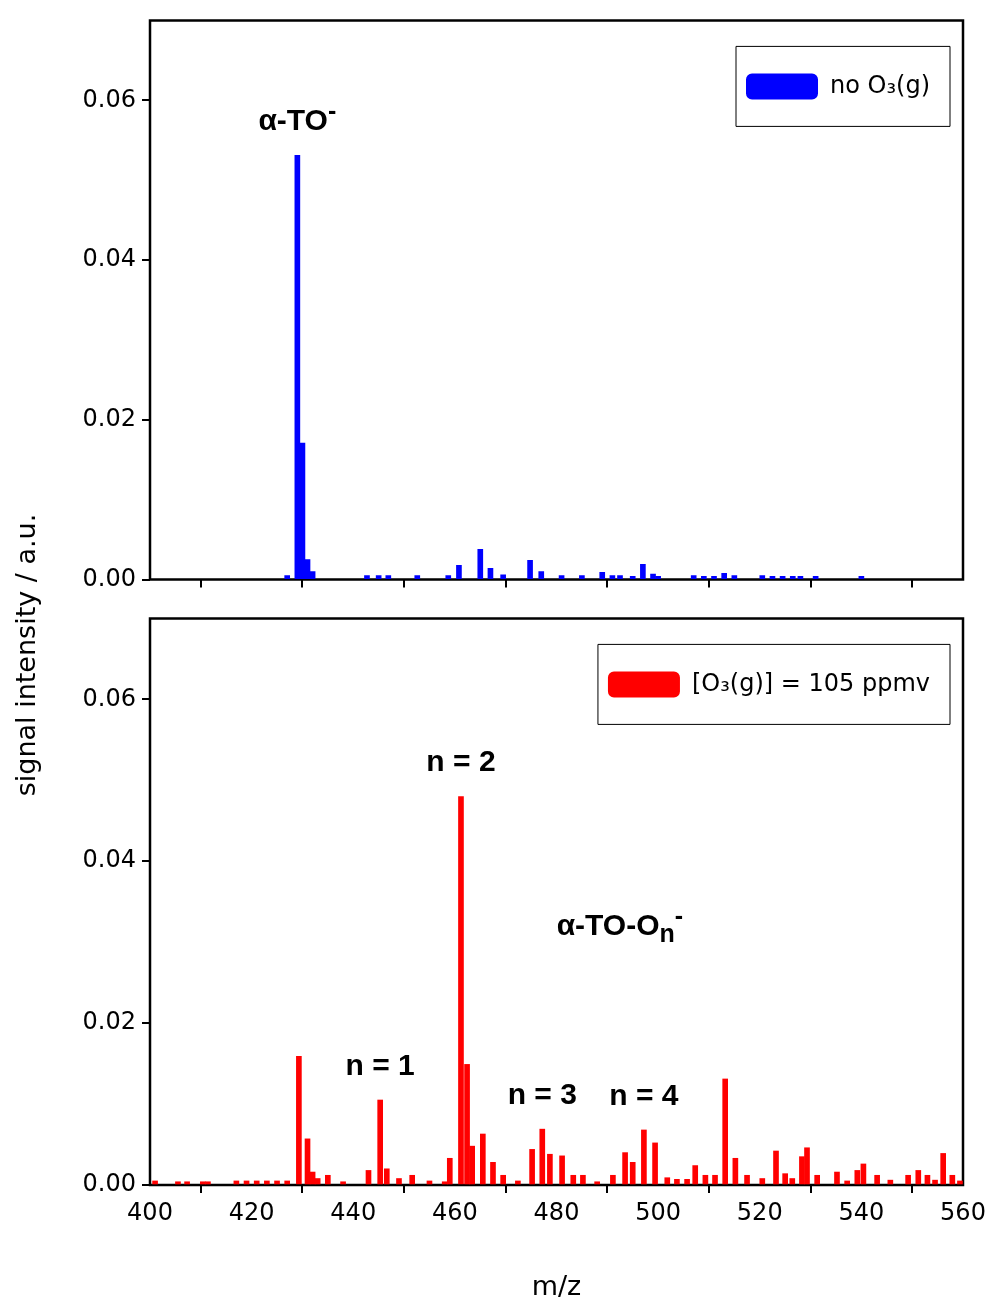 This screenshot has height=1304, width=995. I want to click on x-tick-label: 420, so click(251, 1211).